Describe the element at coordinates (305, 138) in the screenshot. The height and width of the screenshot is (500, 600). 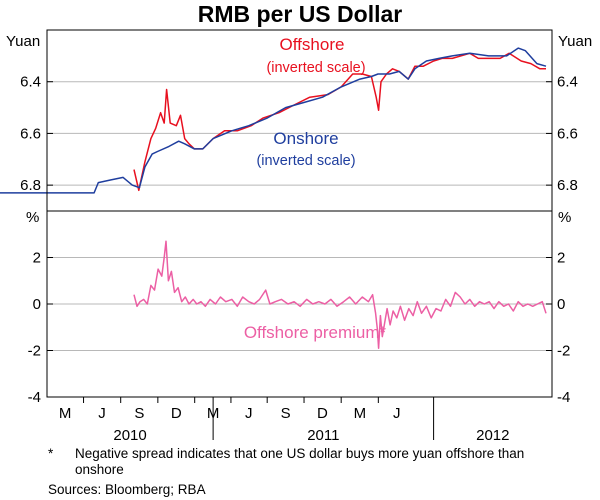
I see `onshore-series-label: Onshore` at that location.